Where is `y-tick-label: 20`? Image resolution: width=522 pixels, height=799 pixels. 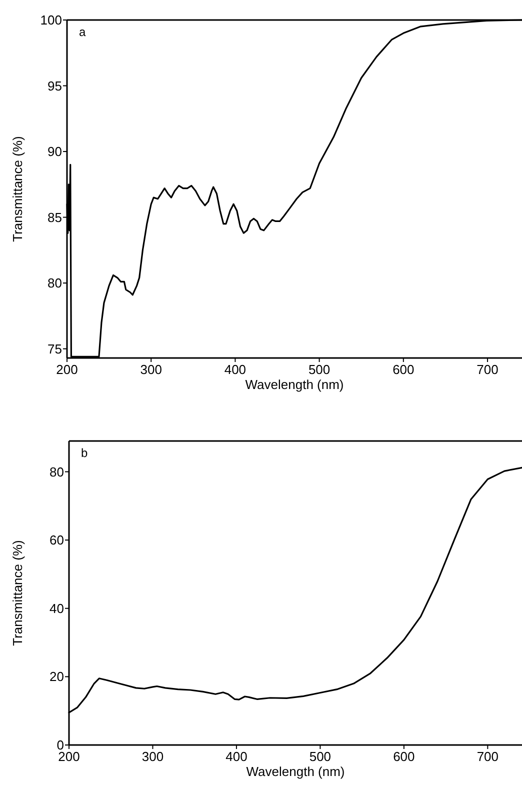
y-tick-label: 20 is located at coordinates (57, 676).